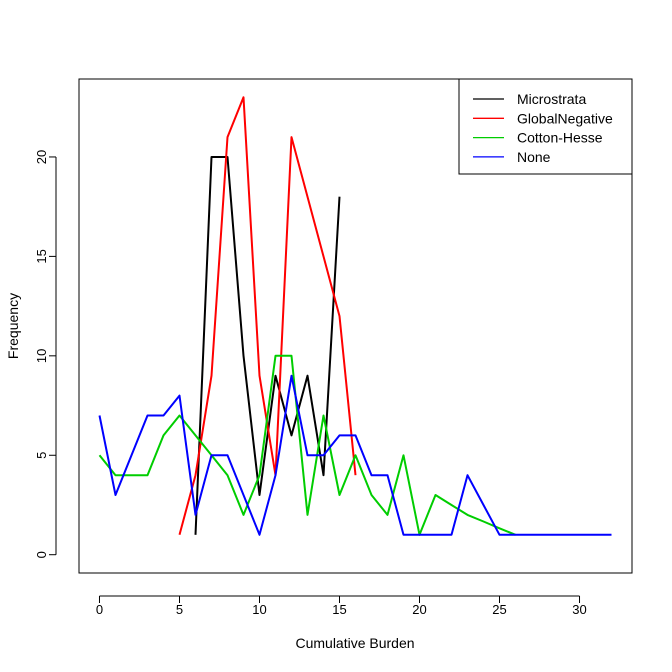 Image resolution: width=672 pixels, height=672 pixels. I want to click on y-tick-label: 5, so click(41, 455).